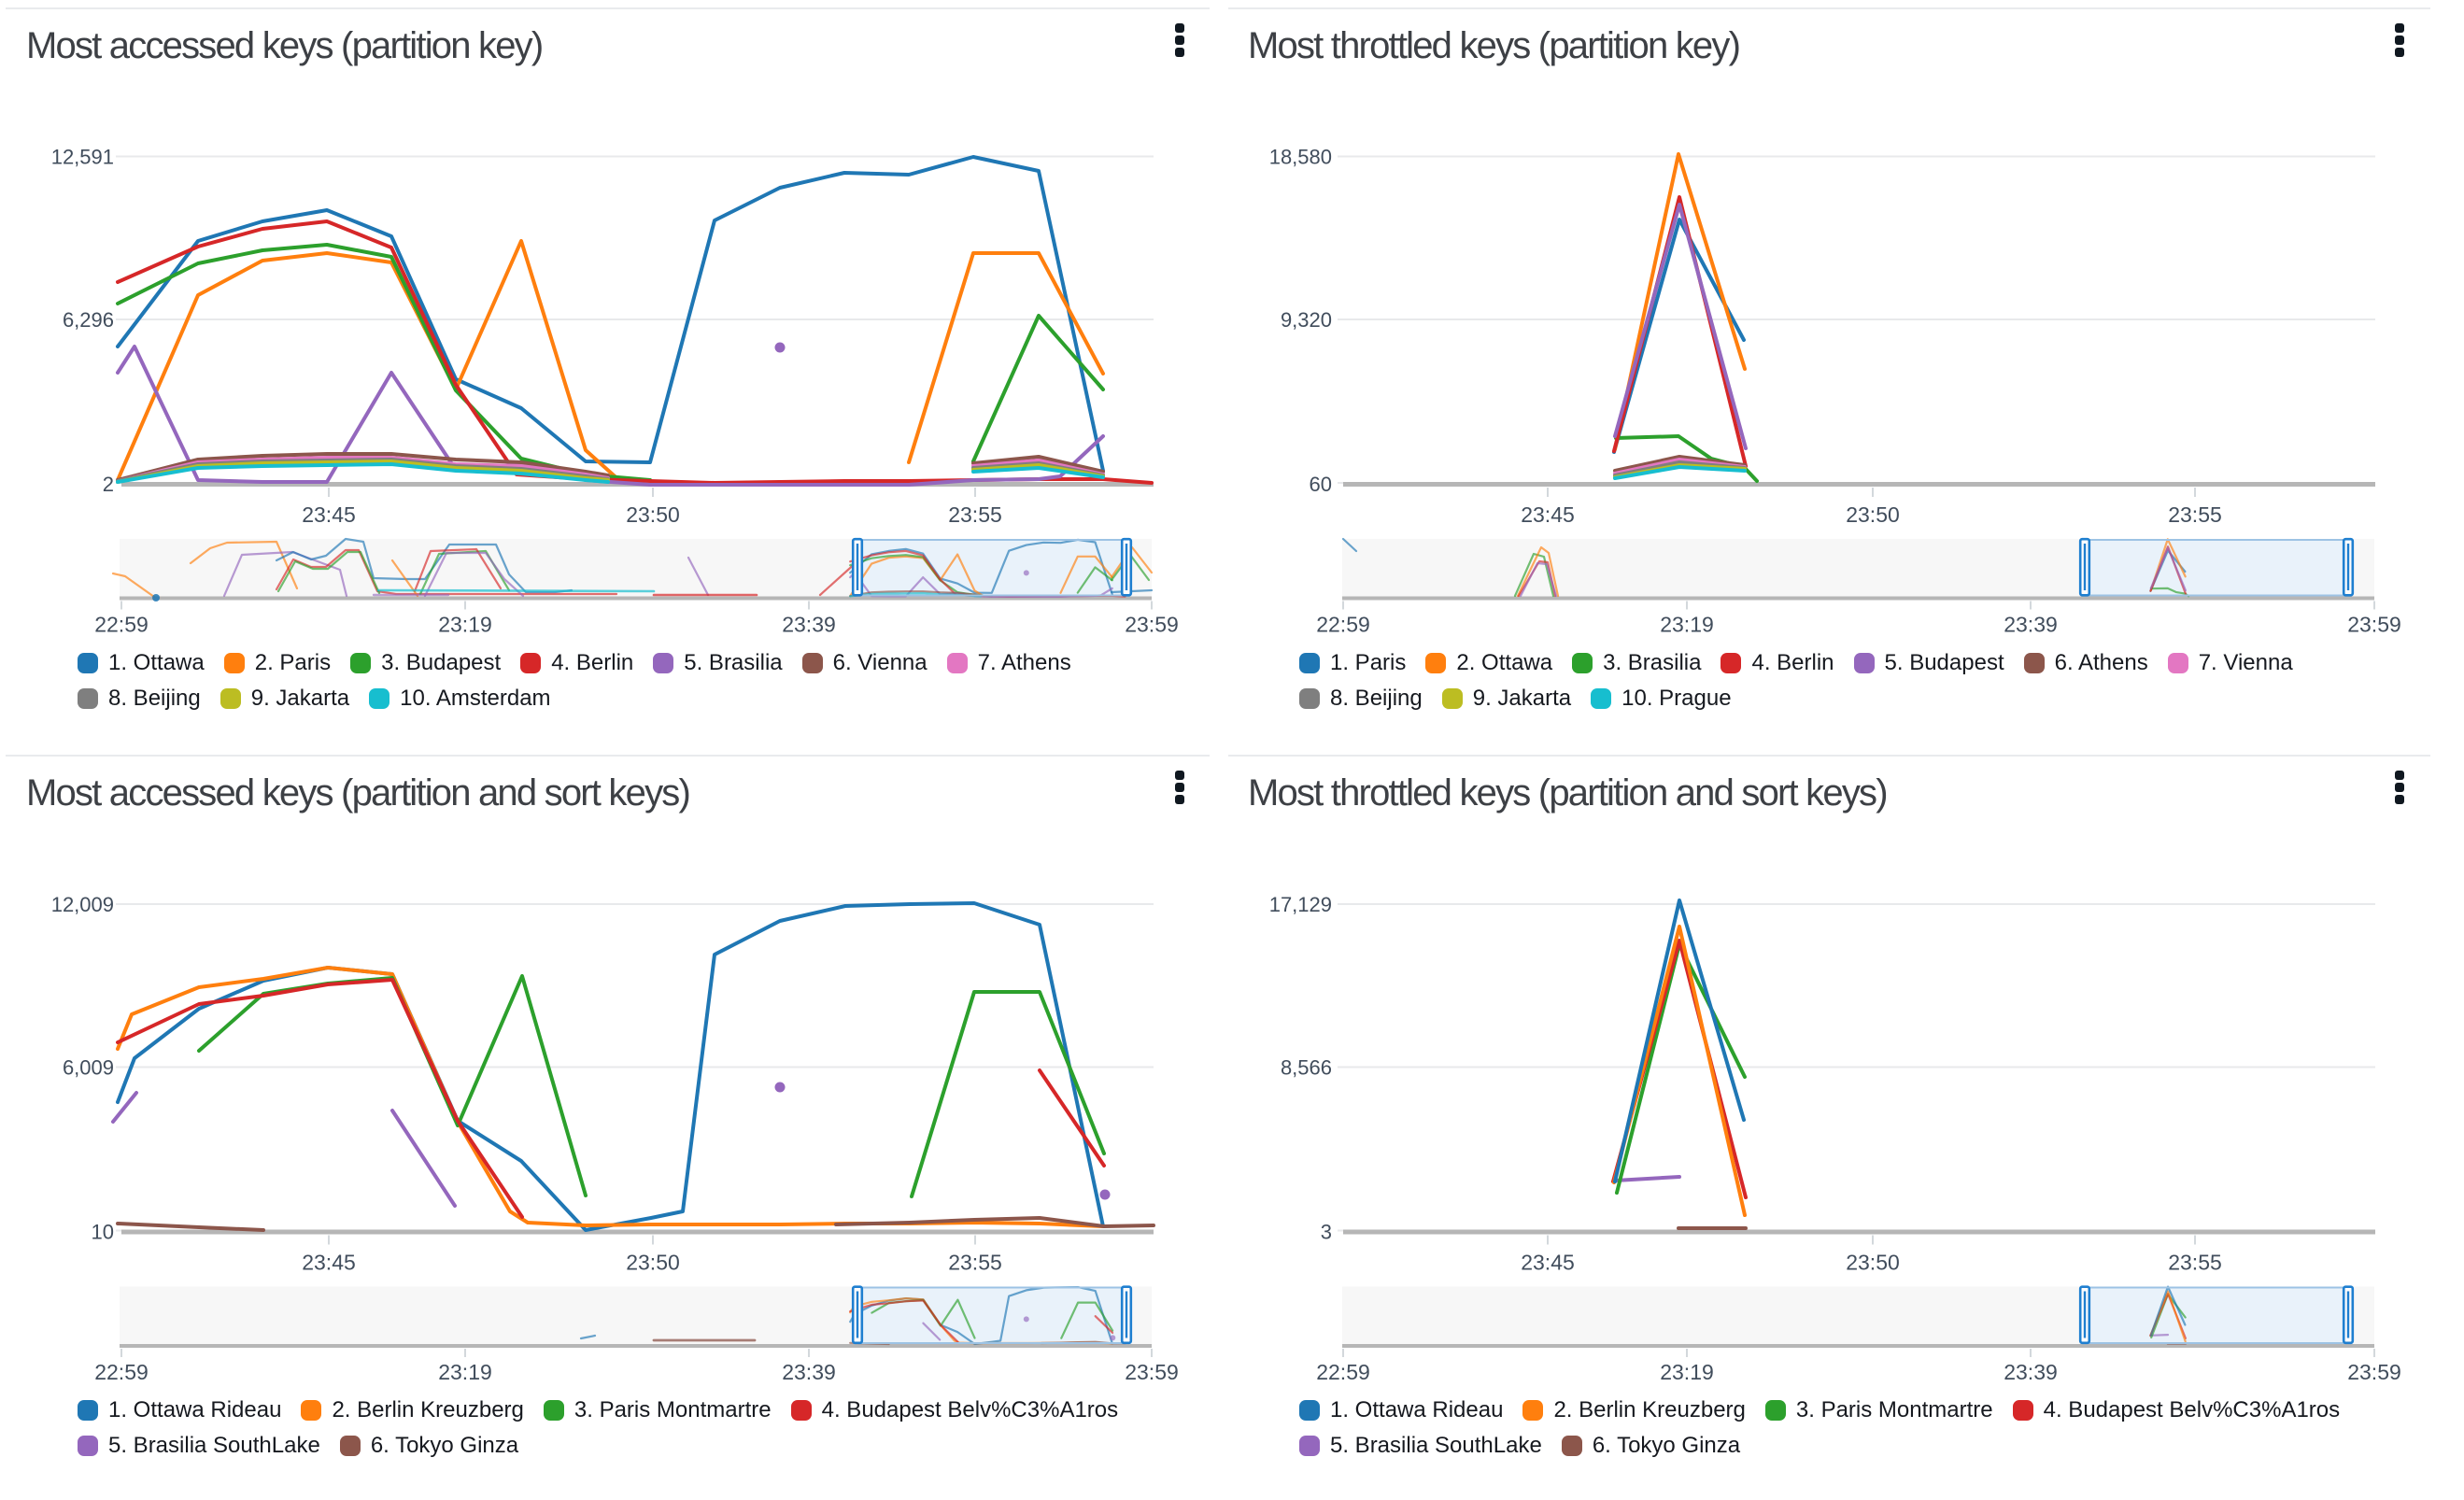  What do you see at coordinates (82, 157) in the screenshot?
I see `svg-text: 12,591` at bounding box center [82, 157].